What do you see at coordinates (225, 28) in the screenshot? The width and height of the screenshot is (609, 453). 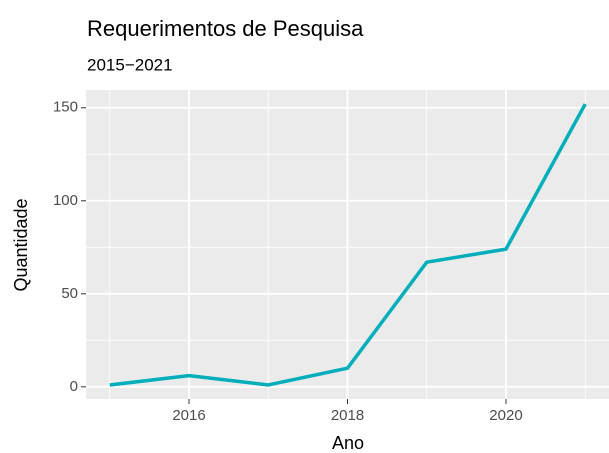 I see `chart-title: Requerimentos de Pesquisa` at bounding box center [225, 28].